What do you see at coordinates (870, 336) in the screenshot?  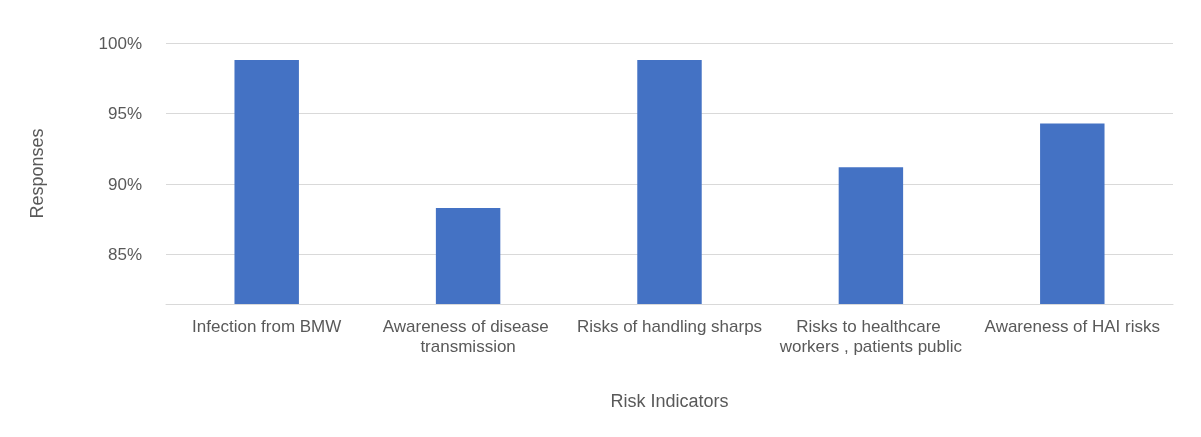 I see `x-tick-label: Risks to healthcare workers , patients public` at bounding box center [870, 336].